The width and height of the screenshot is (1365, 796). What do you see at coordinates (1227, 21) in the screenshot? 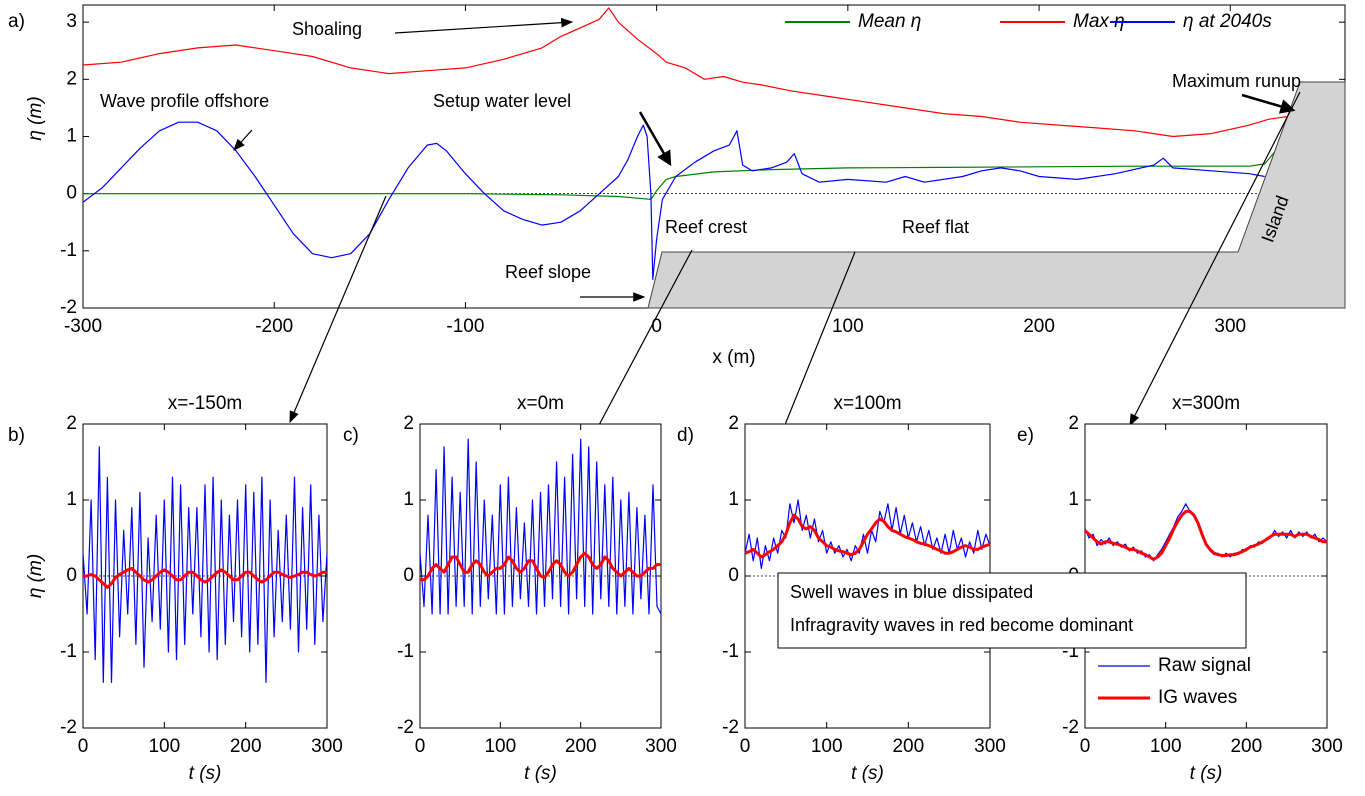
I see `legend-label: η at 2040s` at bounding box center [1227, 21].